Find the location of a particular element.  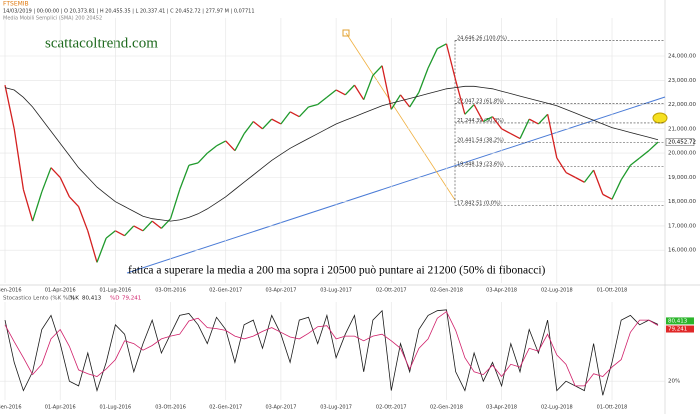

anchor-handle is located at coordinates (346, 33).